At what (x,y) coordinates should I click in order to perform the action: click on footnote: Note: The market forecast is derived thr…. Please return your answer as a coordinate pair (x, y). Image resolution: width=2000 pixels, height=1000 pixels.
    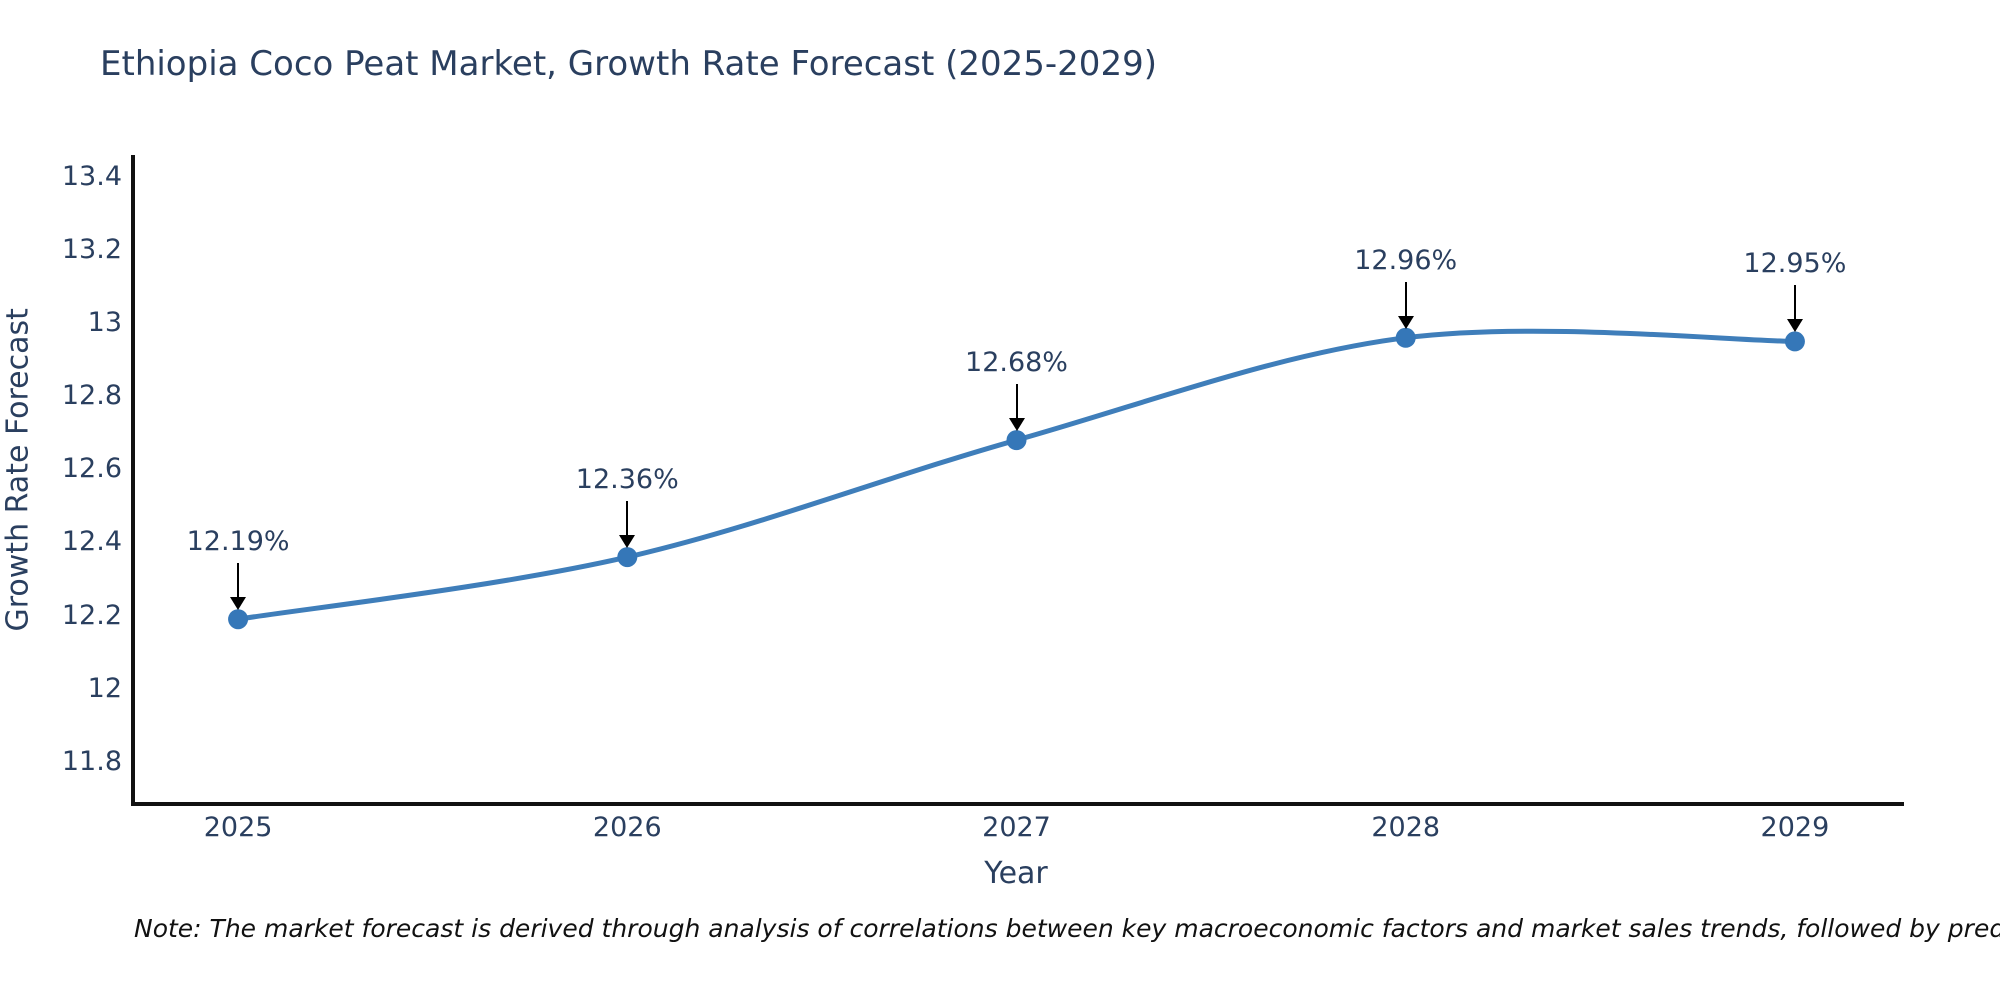
    Looking at the image, I should click on (1067, 928).